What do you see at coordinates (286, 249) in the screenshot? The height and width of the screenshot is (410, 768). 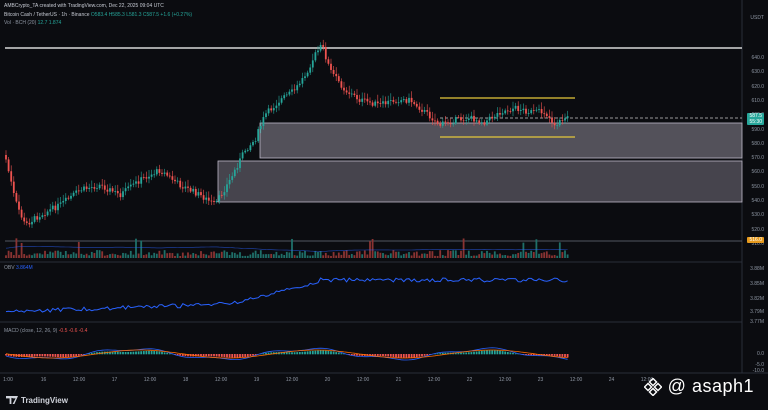 I see `volume-ma-line` at bounding box center [286, 249].